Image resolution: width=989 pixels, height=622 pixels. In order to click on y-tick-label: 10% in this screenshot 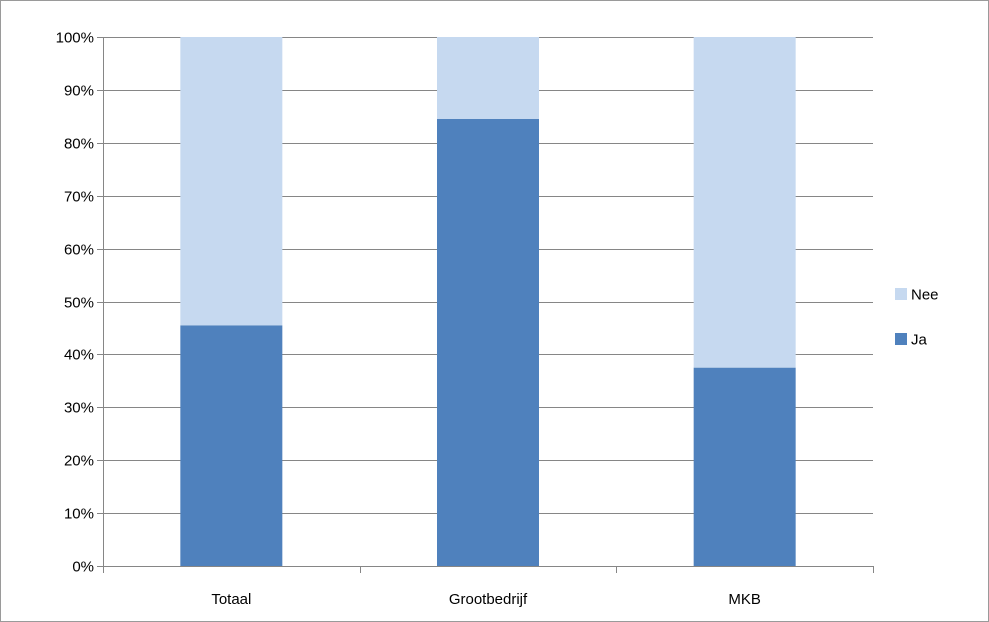, I will do `click(79, 514)`.